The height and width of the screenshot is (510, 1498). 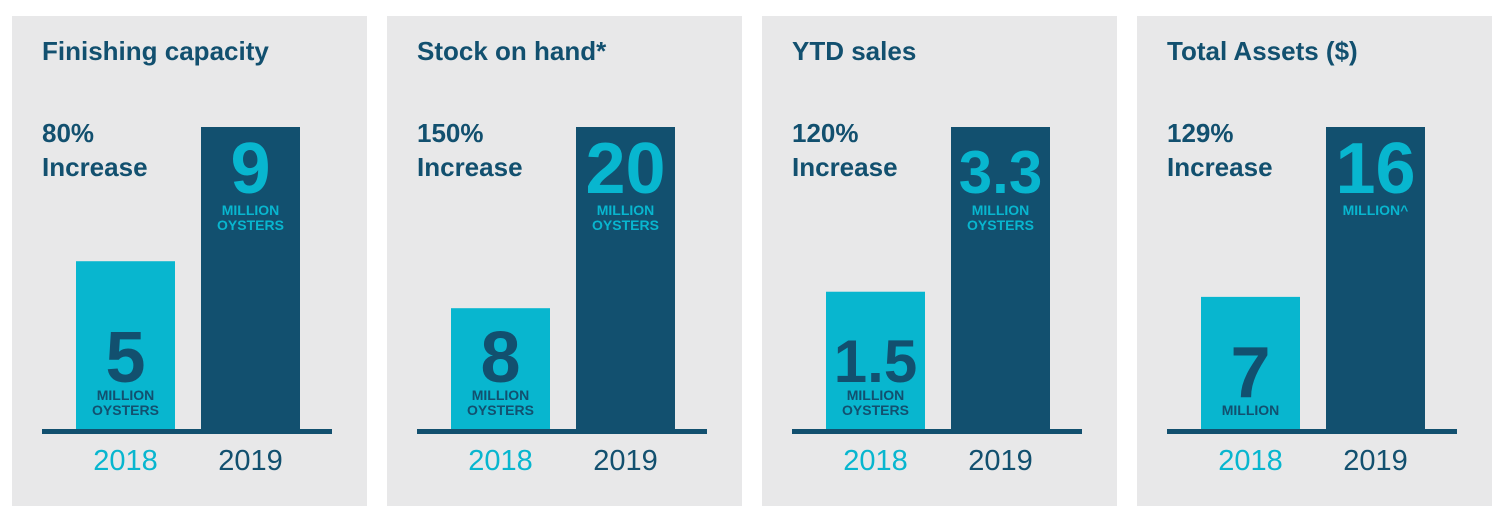 I want to click on panel-title: Finishing capacity, so click(x=155, y=51).